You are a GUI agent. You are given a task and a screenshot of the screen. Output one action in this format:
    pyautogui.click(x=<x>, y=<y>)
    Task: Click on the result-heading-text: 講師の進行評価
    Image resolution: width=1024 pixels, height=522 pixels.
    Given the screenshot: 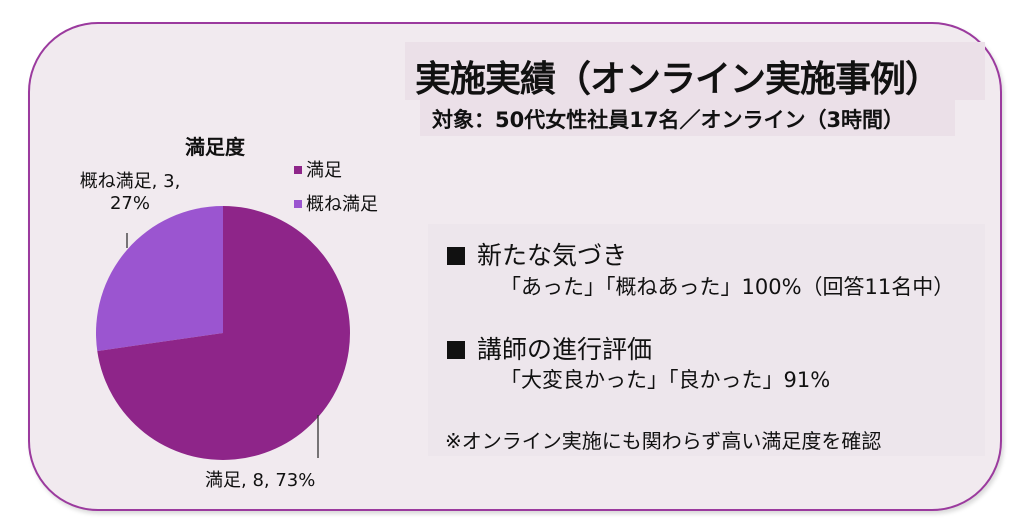 What is the action you would take?
    pyautogui.click(x=565, y=349)
    